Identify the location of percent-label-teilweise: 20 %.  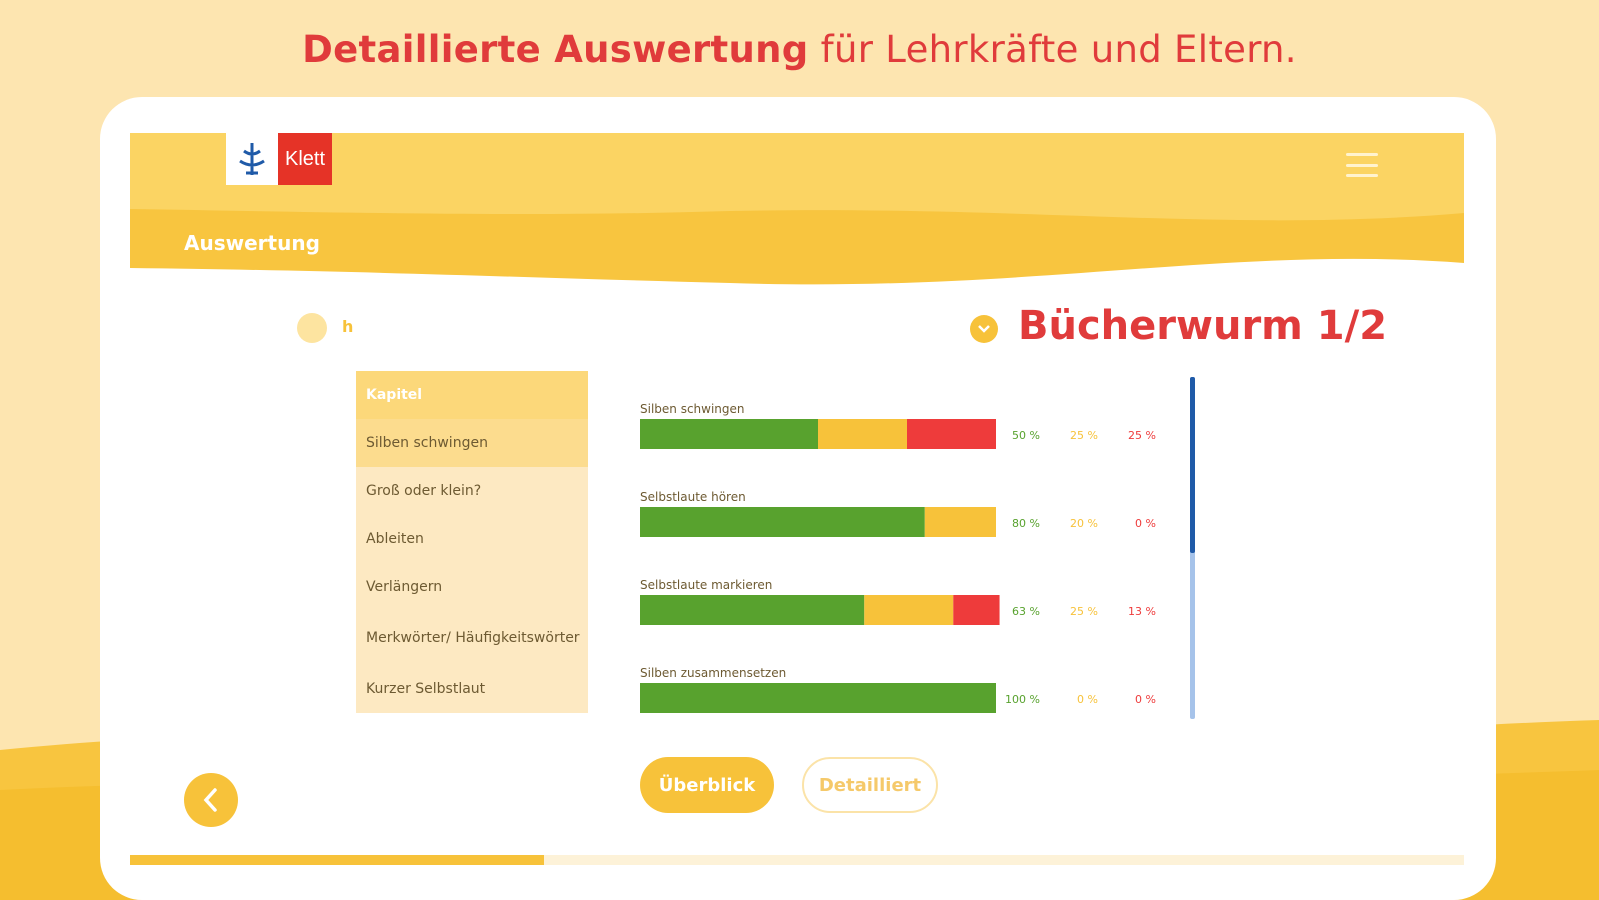
(1084, 523).